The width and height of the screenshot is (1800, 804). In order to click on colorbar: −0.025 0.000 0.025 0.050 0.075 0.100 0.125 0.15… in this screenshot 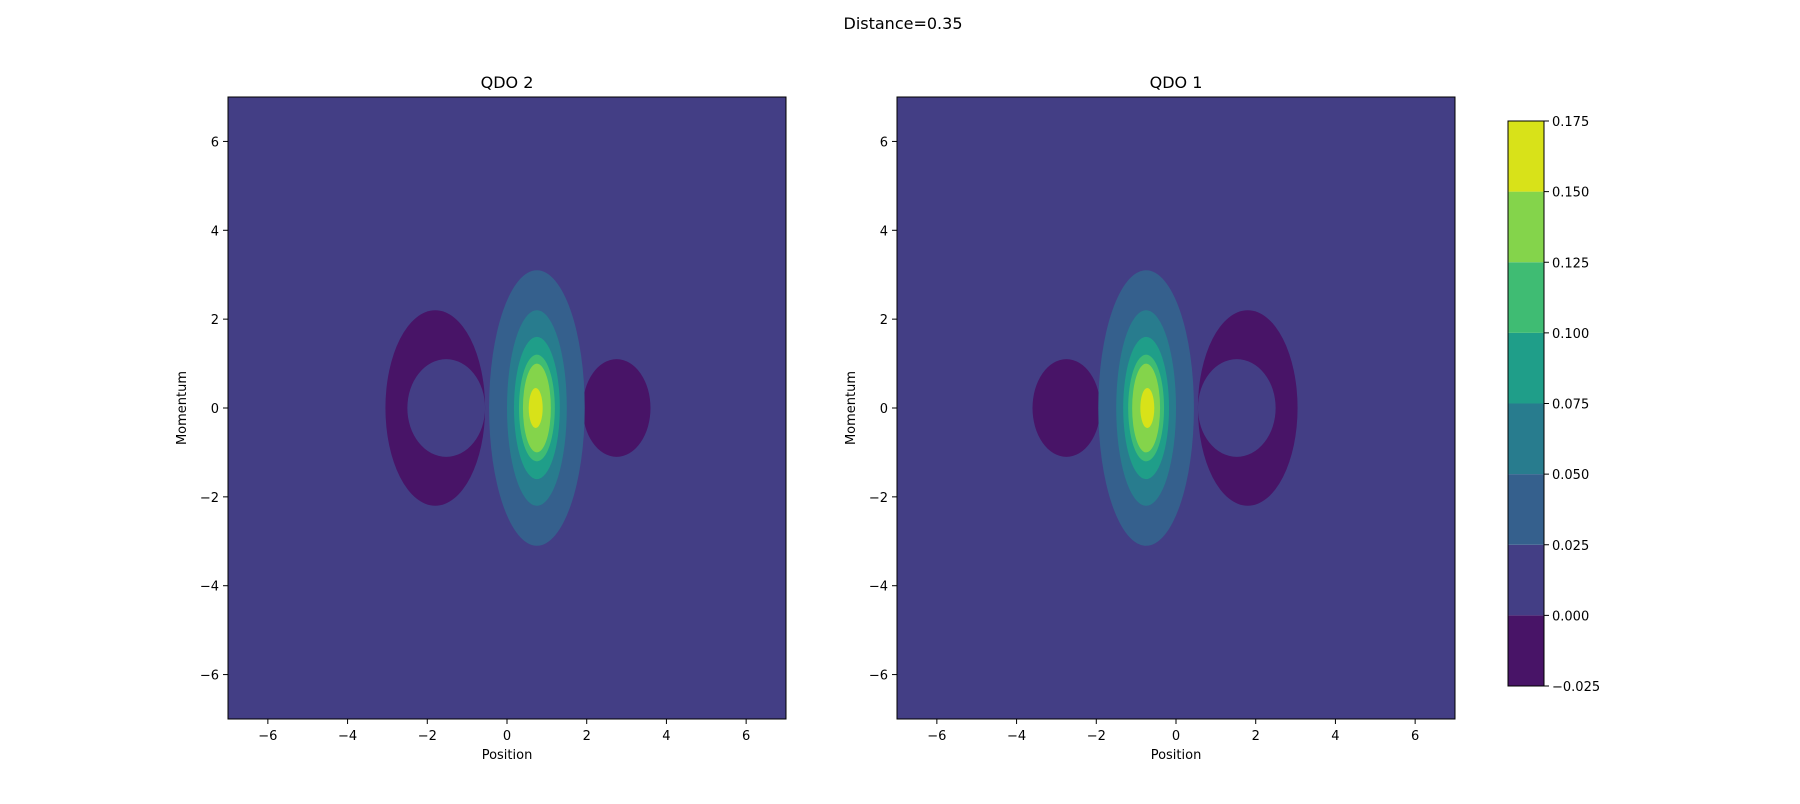, I will do `click(1553, 405)`.